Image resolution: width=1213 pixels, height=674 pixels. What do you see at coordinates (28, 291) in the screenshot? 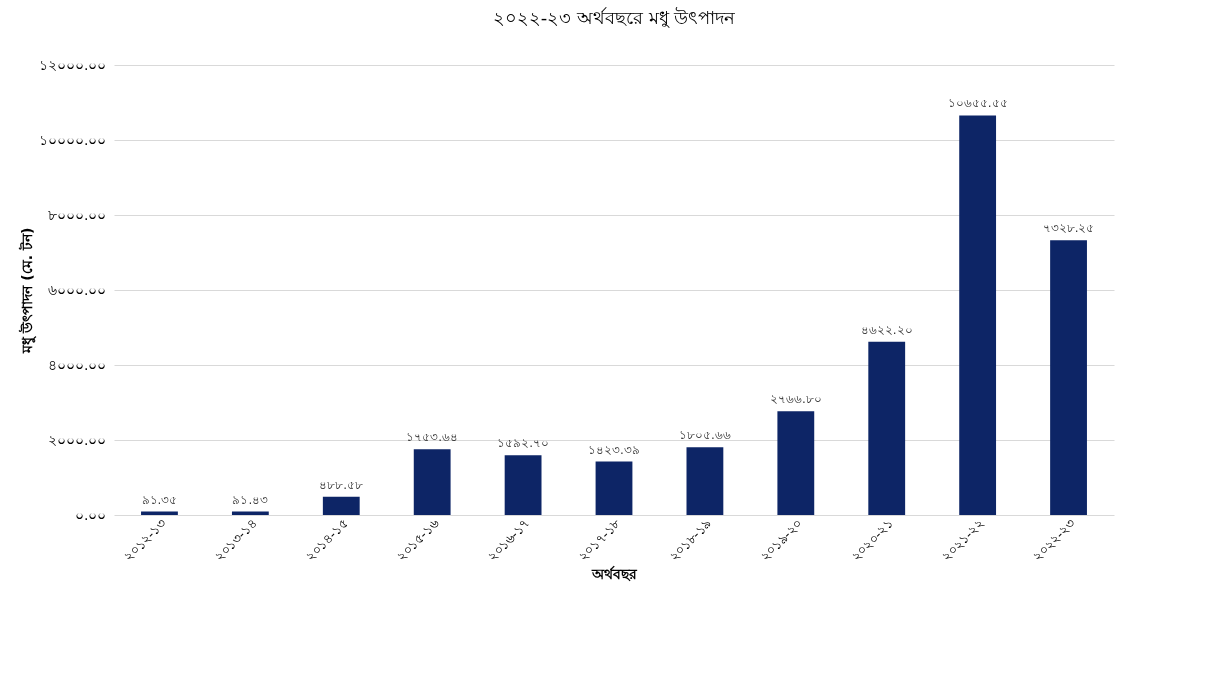
I see `y-axis-title: মধু উৎপাদন (মে. টন)` at bounding box center [28, 291].